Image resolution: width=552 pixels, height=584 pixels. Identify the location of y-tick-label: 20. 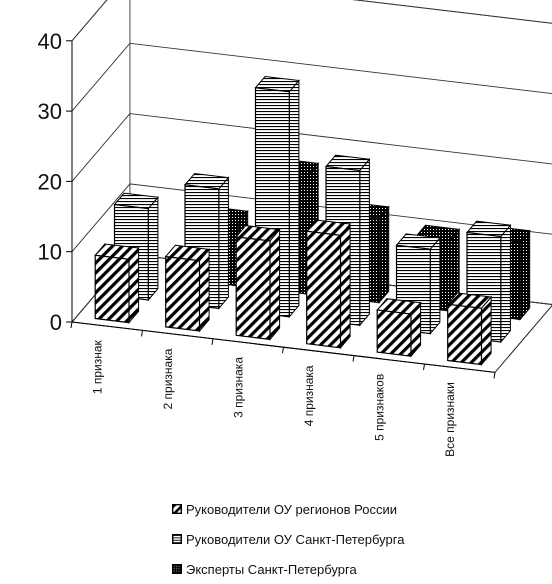
(50, 181).